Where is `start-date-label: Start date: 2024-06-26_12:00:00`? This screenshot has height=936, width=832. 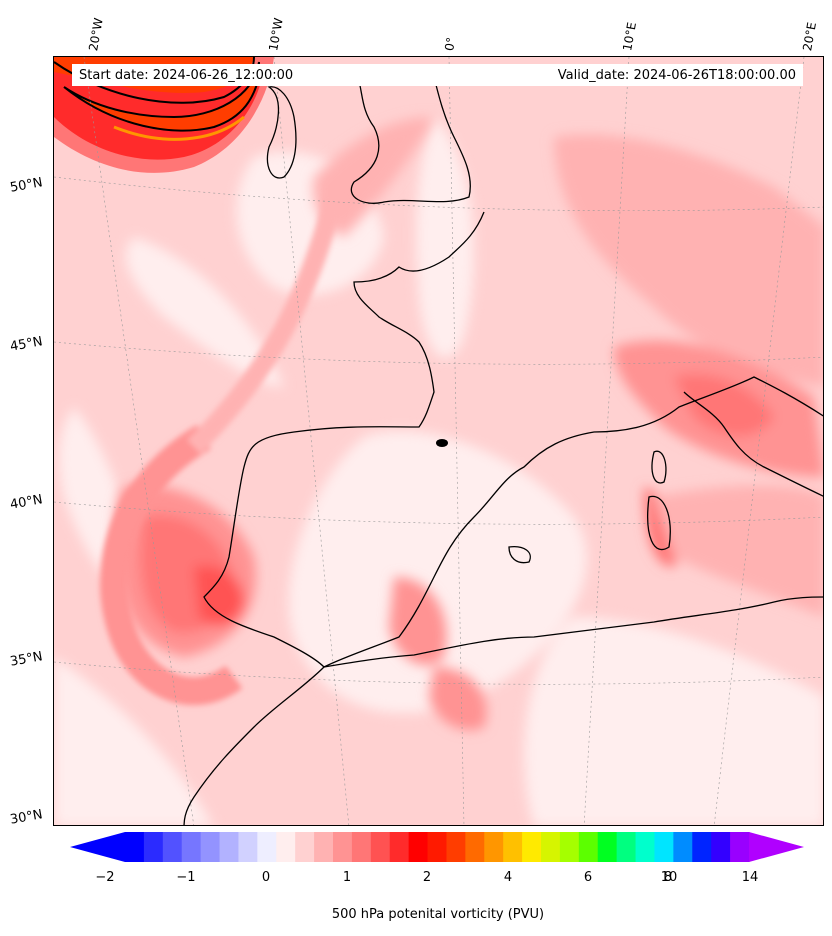
start-date-label: Start date: 2024-06-26_12:00:00 is located at coordinates (186, 75).